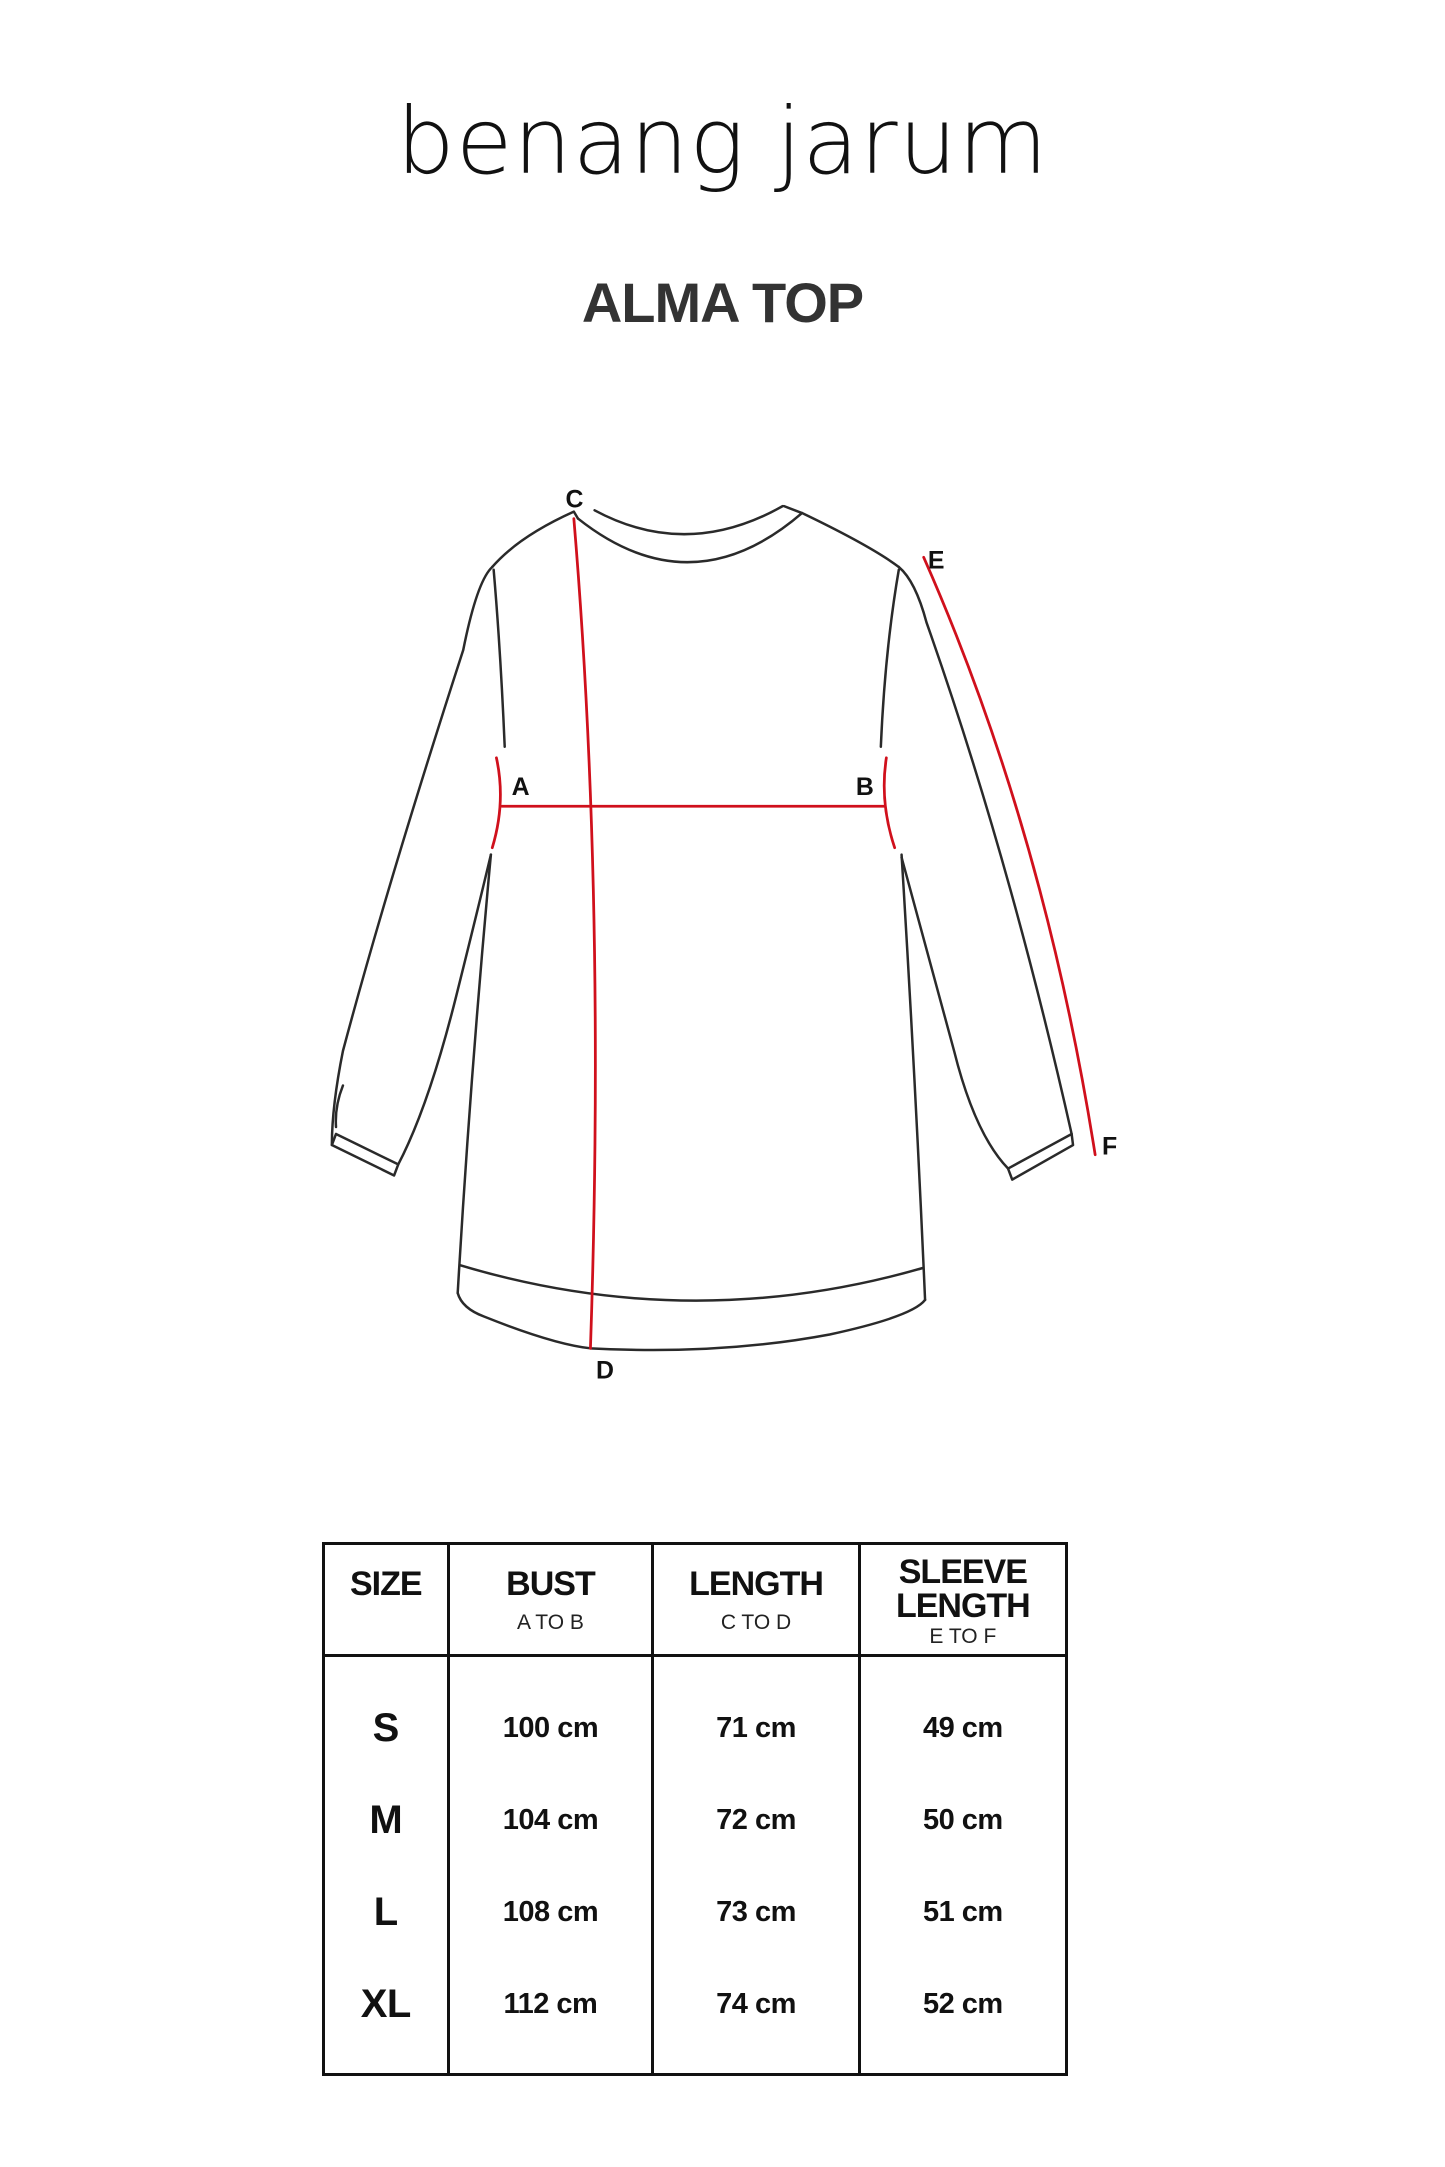 Image resolution: width=1445 pixels, height=2167 pixels. Describe the element at coordinates (499, 658) in the screenshot. I see `body-left-upper` at that location.